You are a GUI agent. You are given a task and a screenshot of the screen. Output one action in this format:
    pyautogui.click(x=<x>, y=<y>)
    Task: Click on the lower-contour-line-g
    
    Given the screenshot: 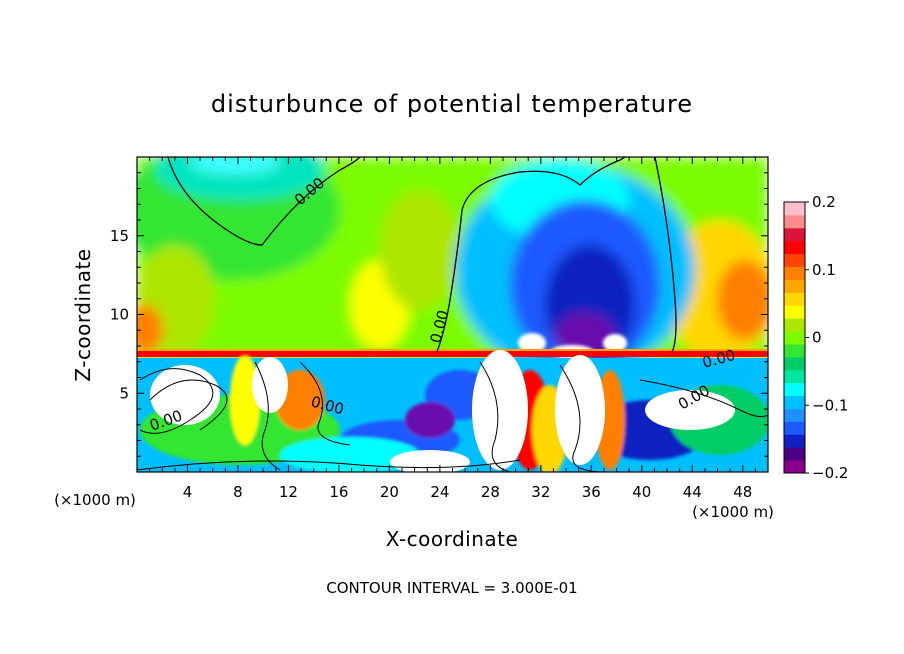 What is the action you would take?
    pyautogui.click(x=703, y=398)
    